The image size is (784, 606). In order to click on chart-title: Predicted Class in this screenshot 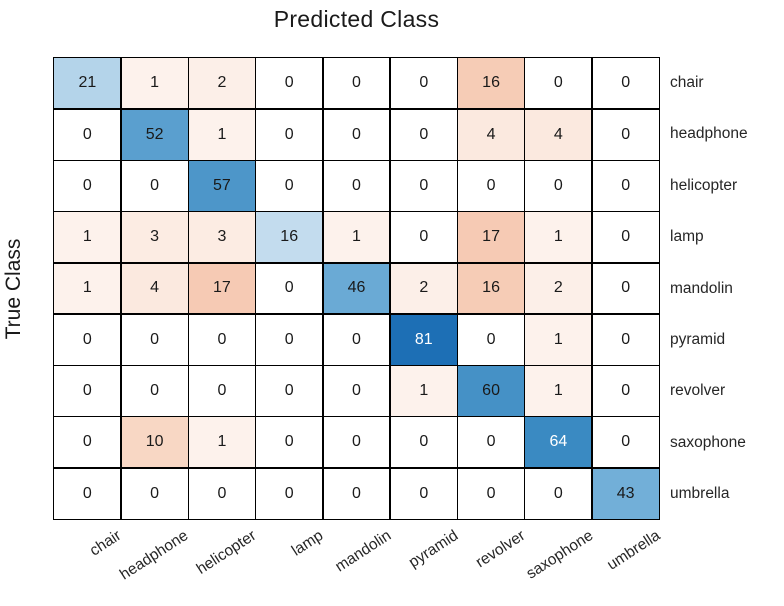, I will do `click(356, 19)`.